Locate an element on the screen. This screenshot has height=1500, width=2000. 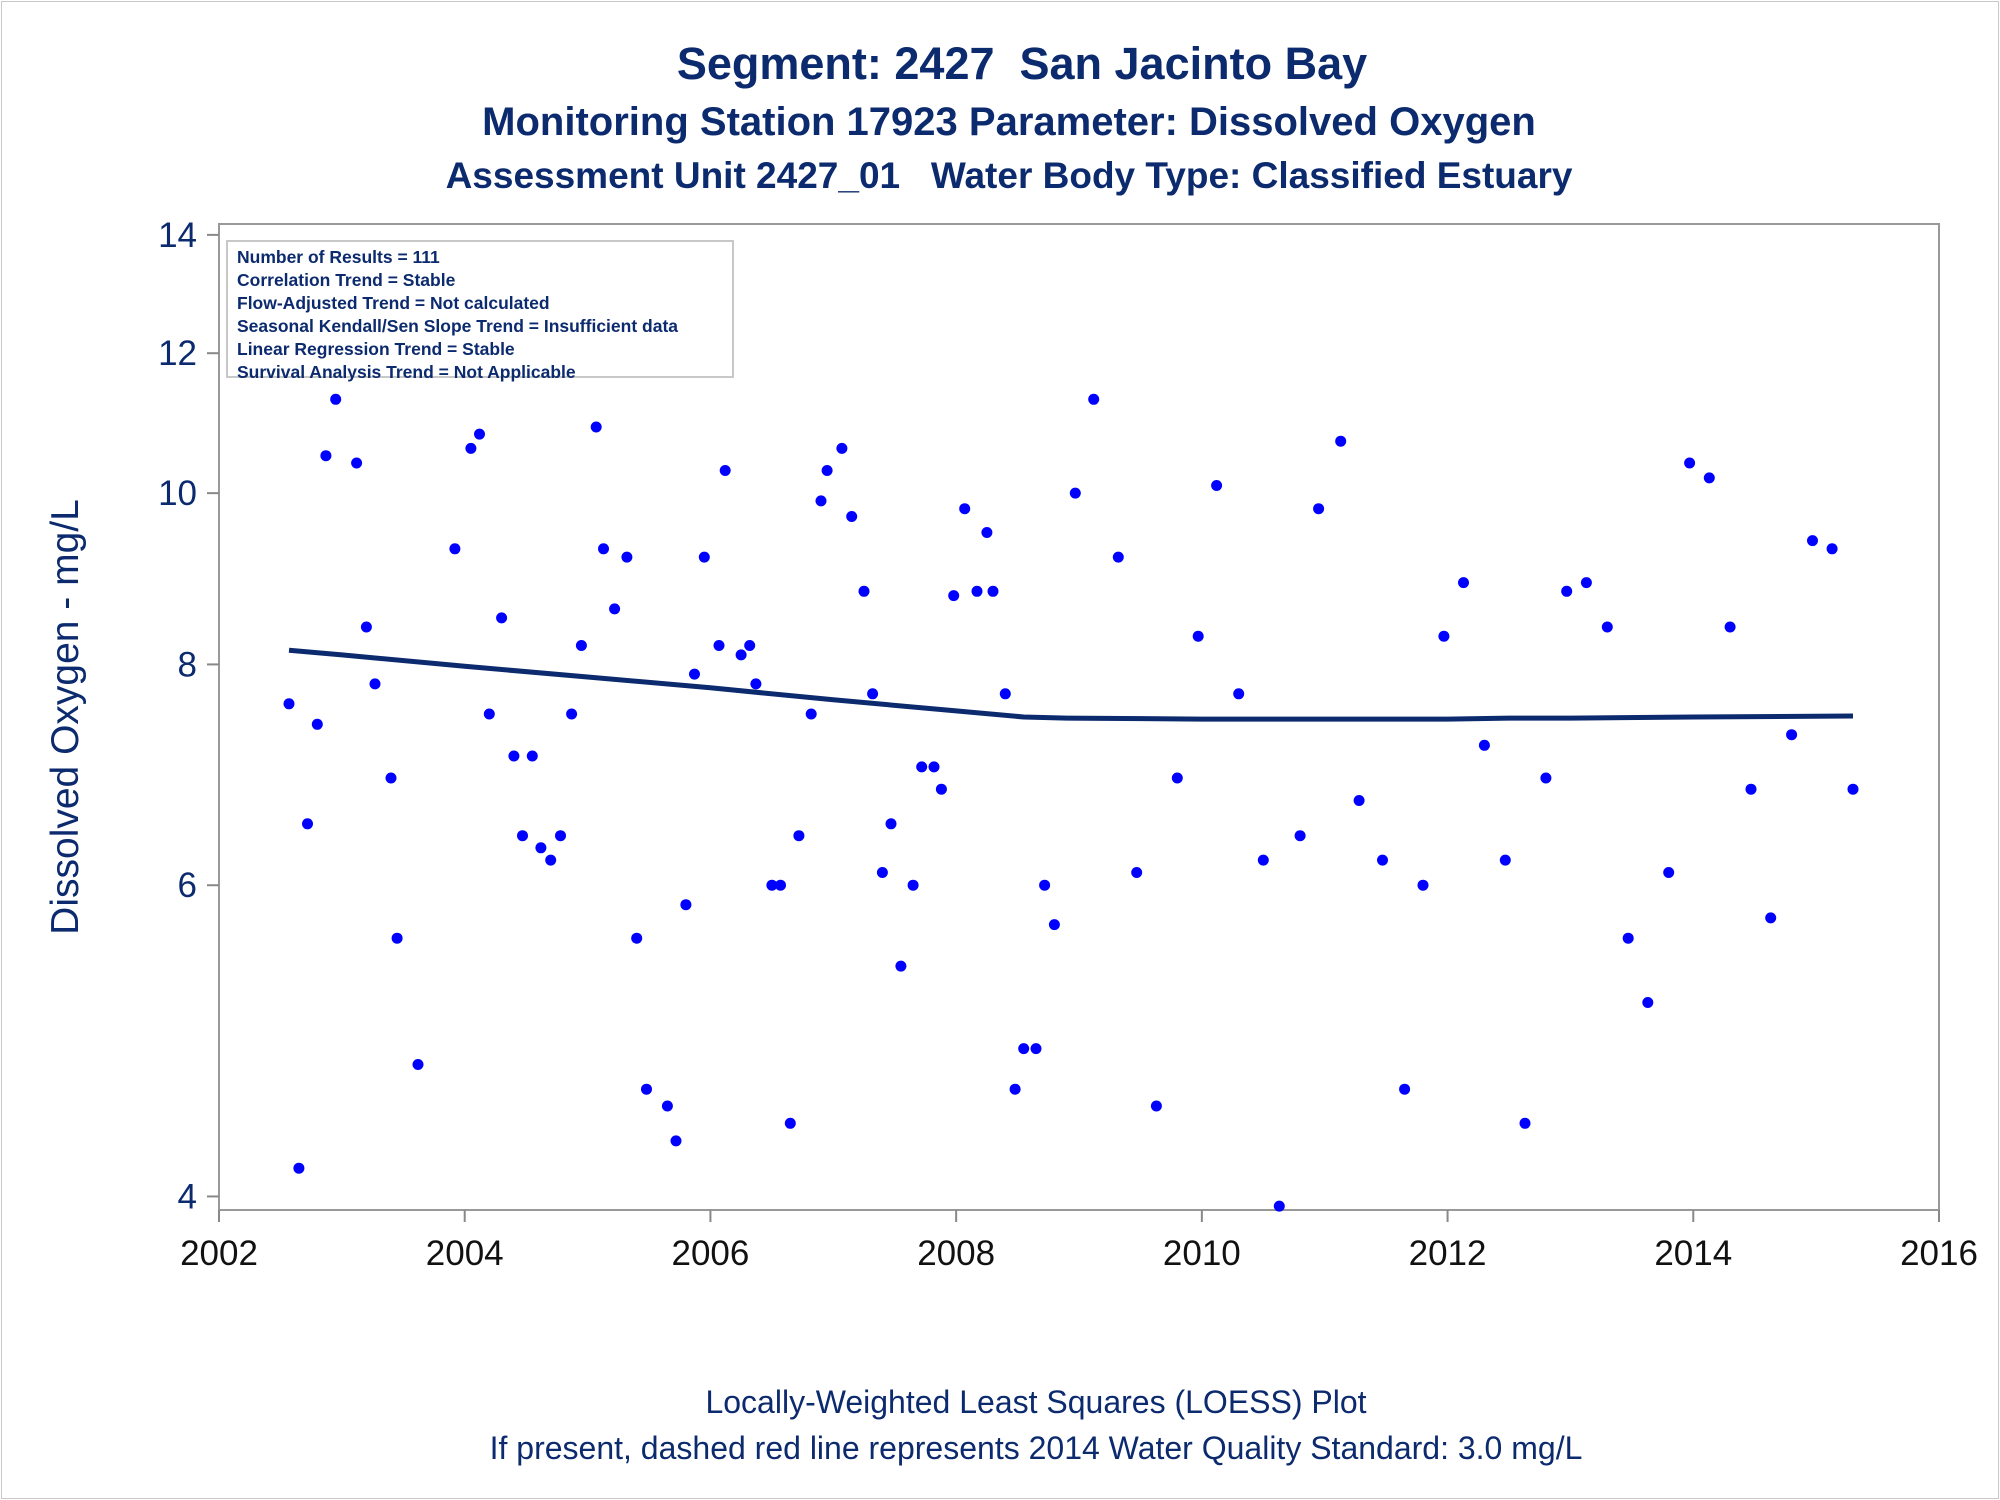
x-tick-label: 2006 is located at coordinates (710, 1253).